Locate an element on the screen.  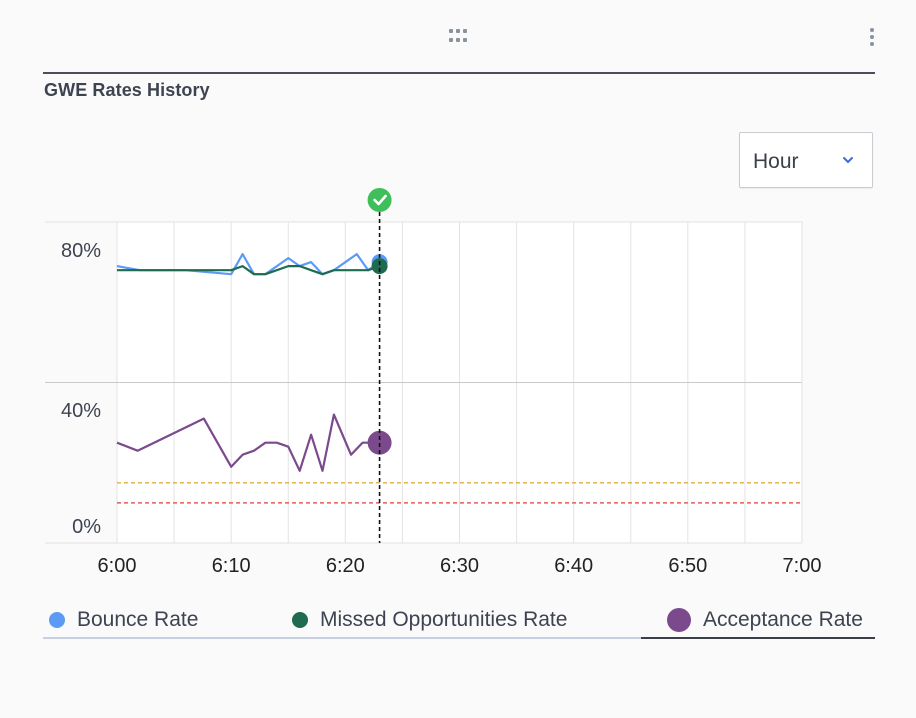
legend-item: Bounce Rate is located at coordinates (123, 620).